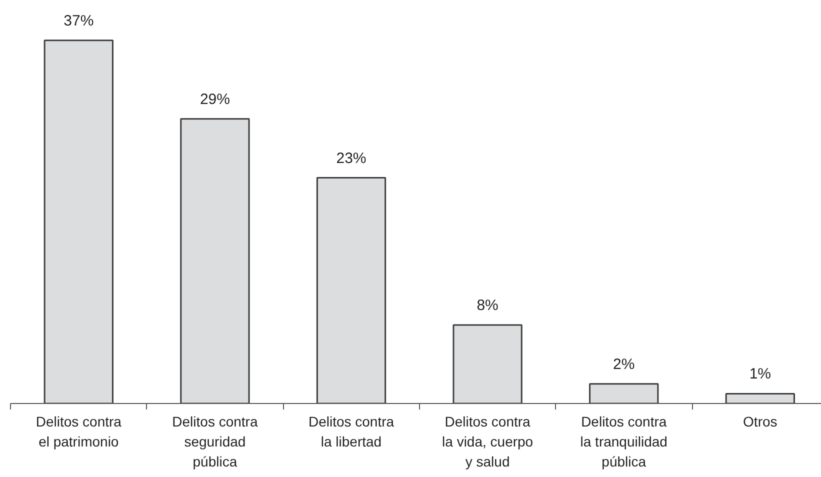 The image size is (821, 477). What do you see at coordinates (79, 432) in the screenshot?
I see `x-tick-label: Delitos contra el patrimonio` at bounding box center [79, 432].